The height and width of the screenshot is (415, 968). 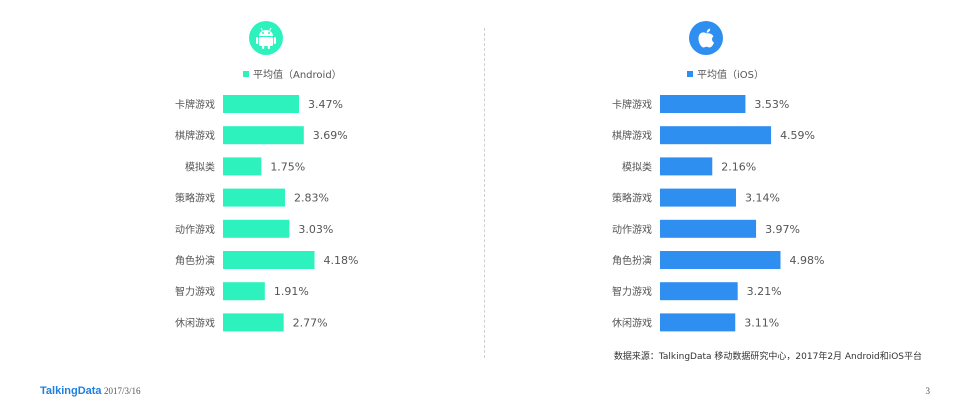 I want to click on category-label-ios: 休闲游戏, so click(x=632, y=322).